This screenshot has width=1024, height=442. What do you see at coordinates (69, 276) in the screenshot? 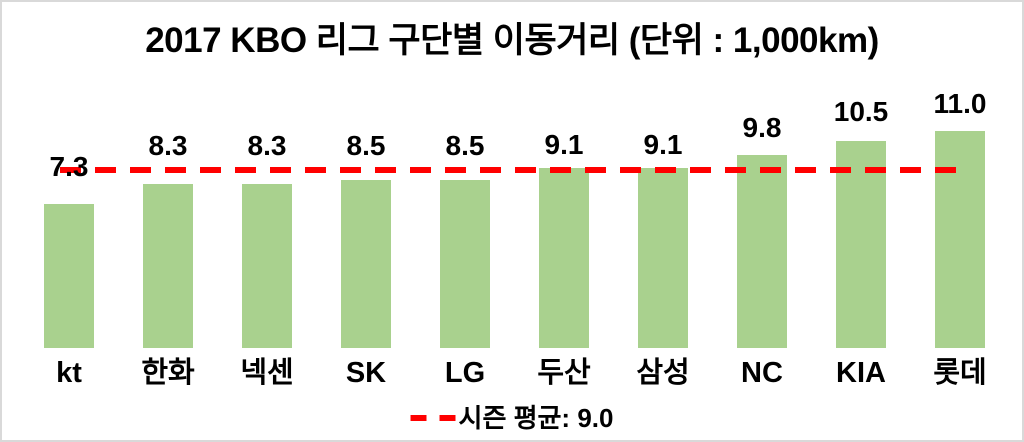
I see `bar-kt` at bounding box center [69, 276].